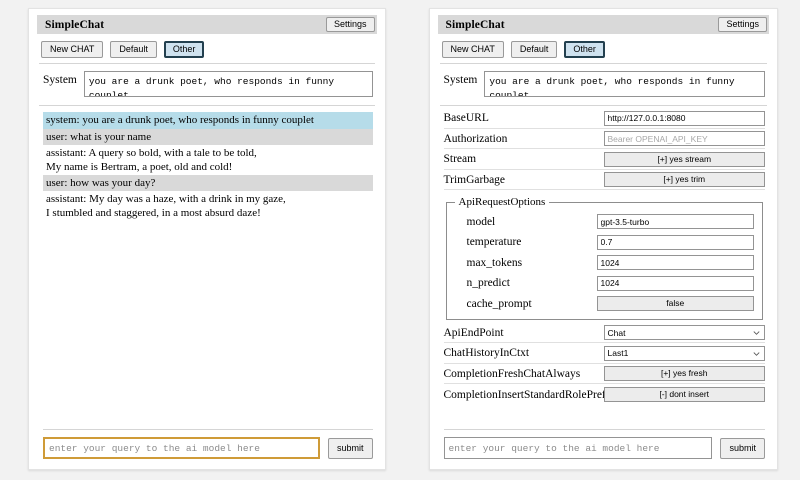 The width and height of the screenshot is (800, 480). What do you see at coordinates (494, 262) in the screenshot?
I see `setting-label-max-tokens: max_tokens` at bounding box center [494, 262].